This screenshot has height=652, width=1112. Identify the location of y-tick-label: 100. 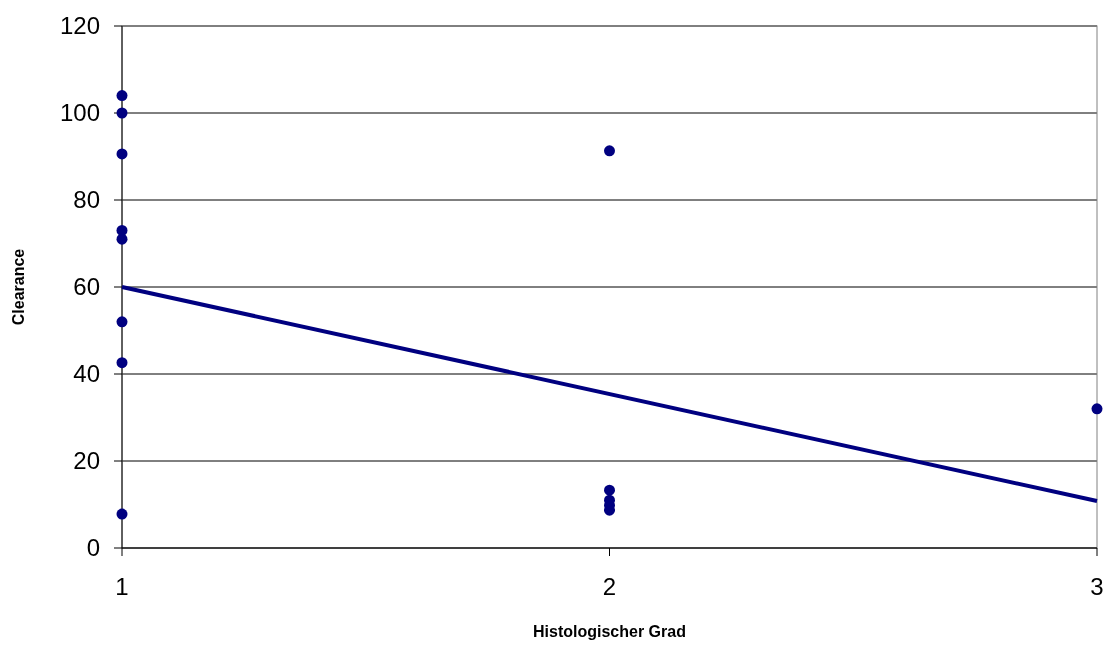
(79, 113).